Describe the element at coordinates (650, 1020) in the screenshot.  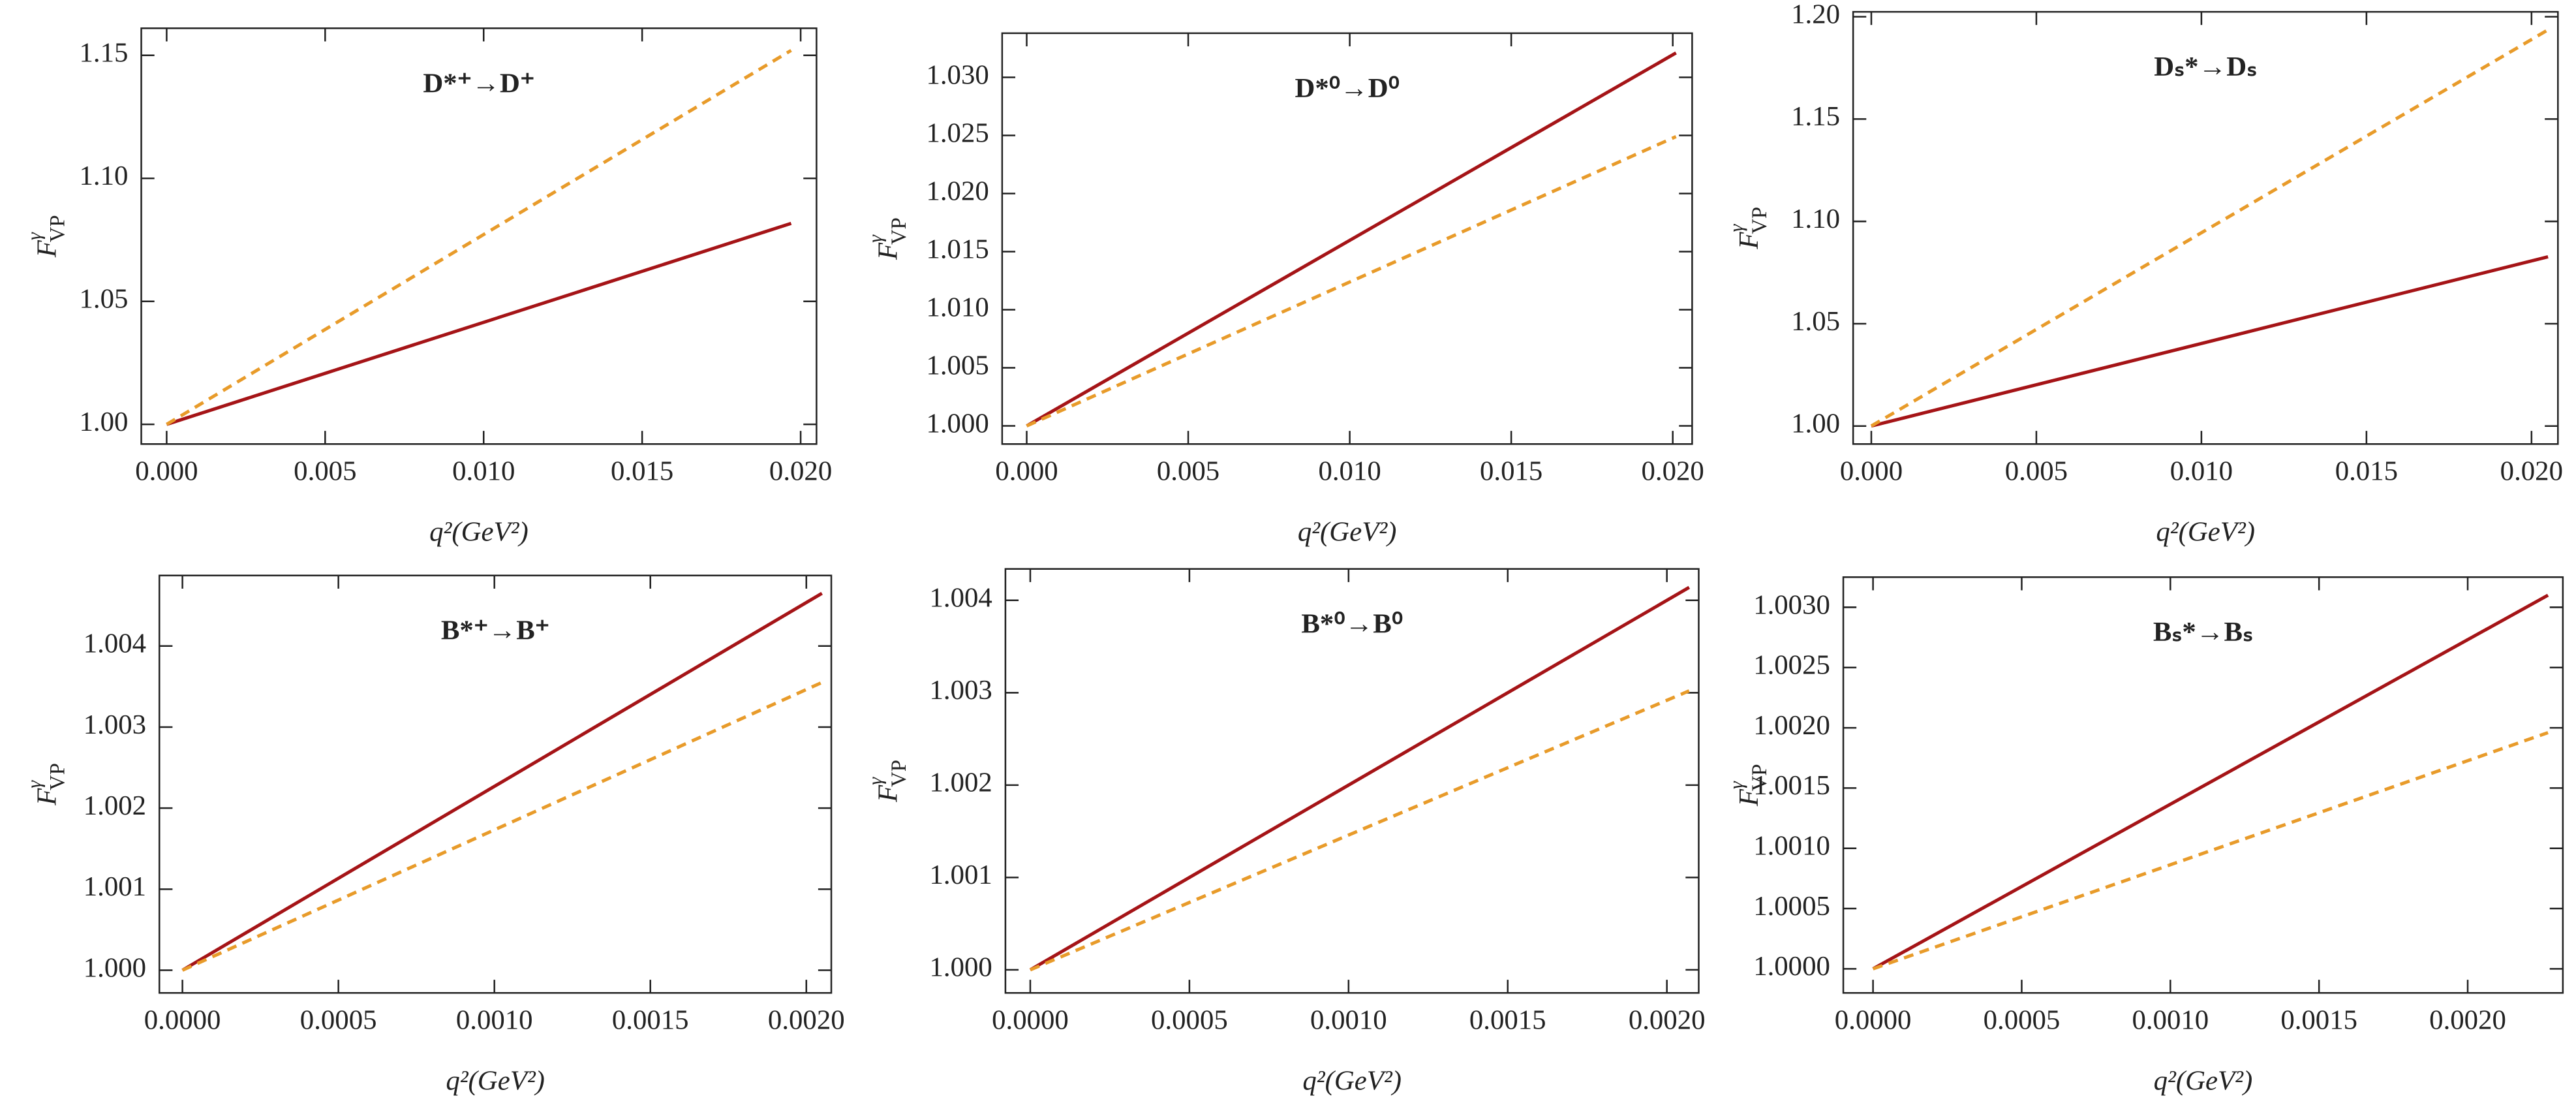
I see `x-tick-label: 0.0015` at that location.